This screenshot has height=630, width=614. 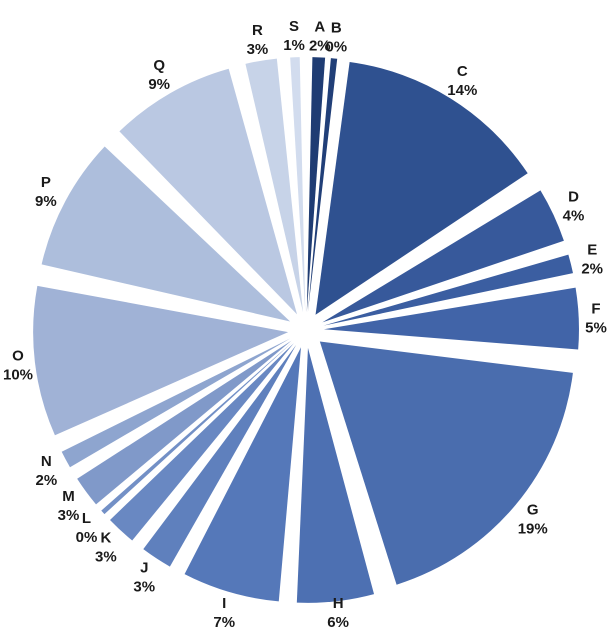 I want to click on slice-category-n: N, so click(x=46, y=461).